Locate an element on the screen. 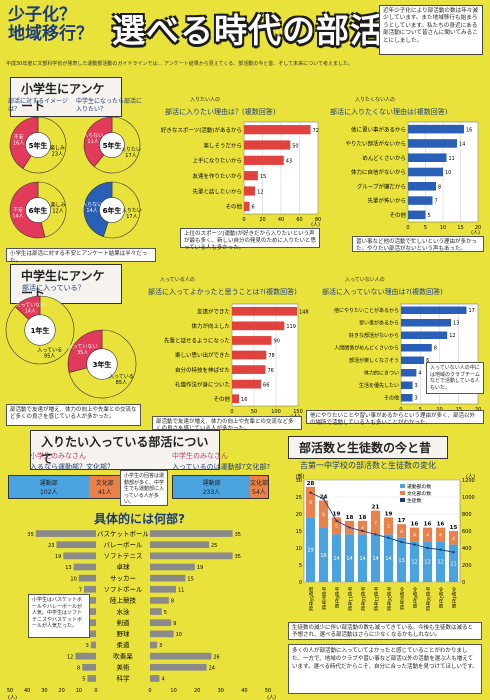 Image resolution: width=490 pixels, height=700 pixels. elem-chart1-title: 部活に入りたい理由は？(複数回答) is located at coordinates (220, 112).